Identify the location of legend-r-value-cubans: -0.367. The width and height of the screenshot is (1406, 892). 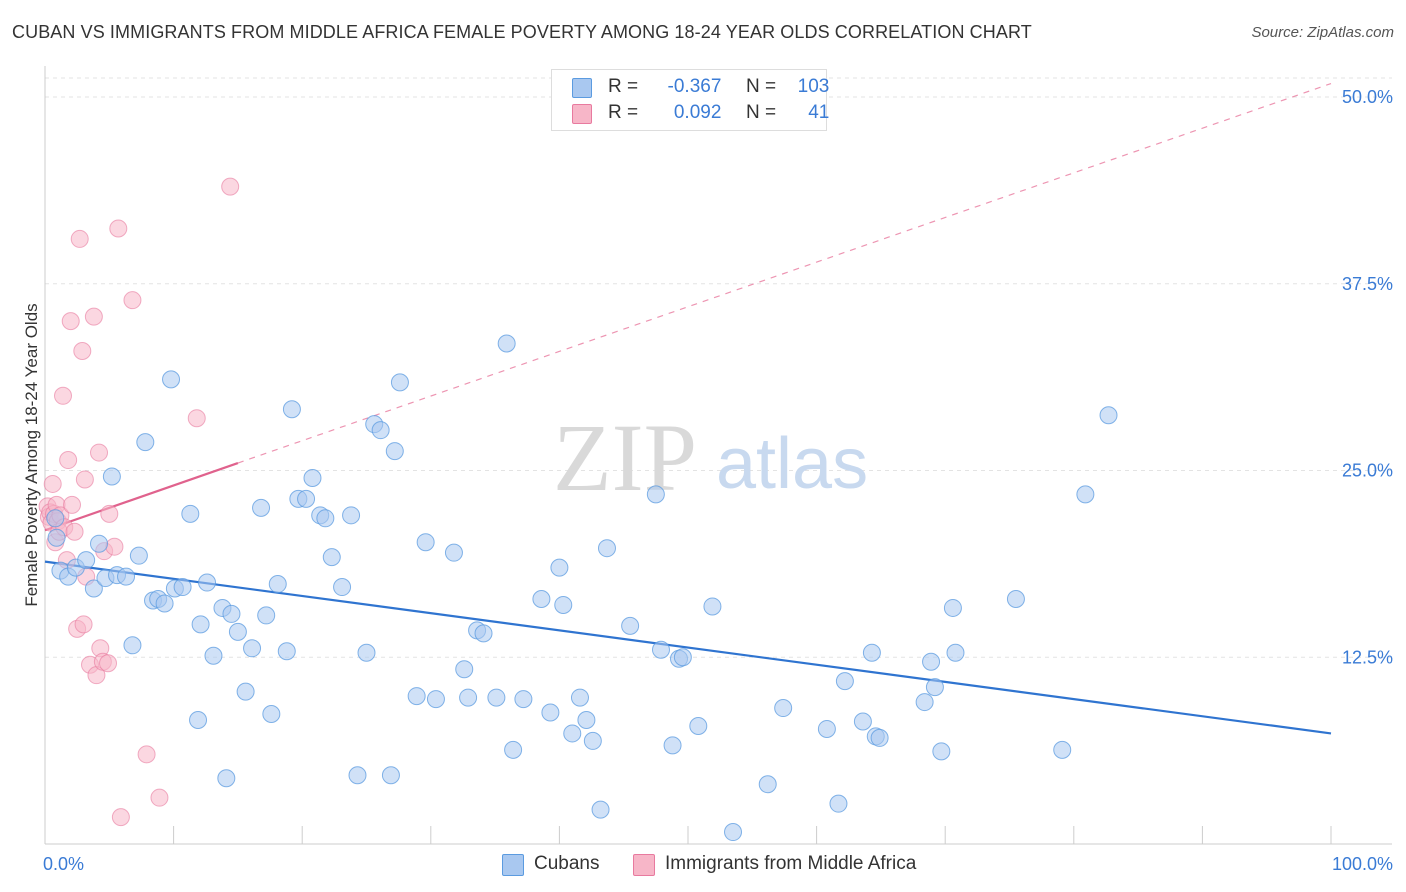
(694, 86).